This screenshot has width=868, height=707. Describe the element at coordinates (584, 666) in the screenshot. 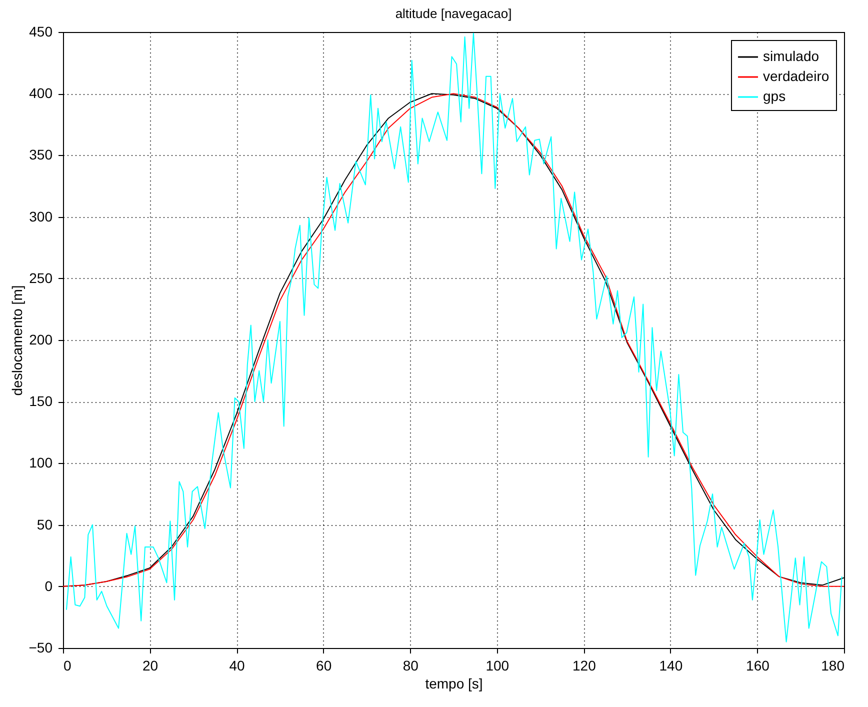

I see `x-tick-label: 120` at that location.